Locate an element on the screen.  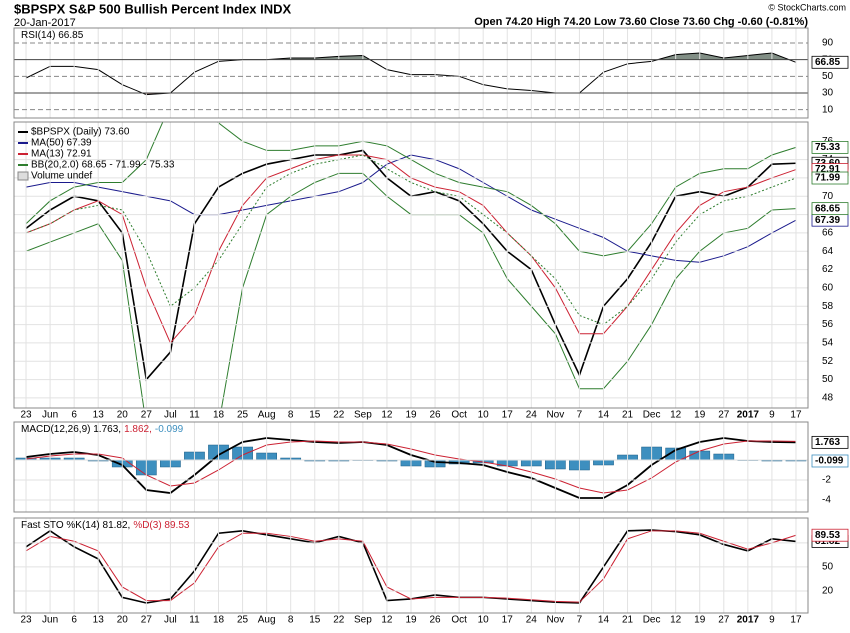
y-tick-label: 90 is located at coordinates (828, 43).